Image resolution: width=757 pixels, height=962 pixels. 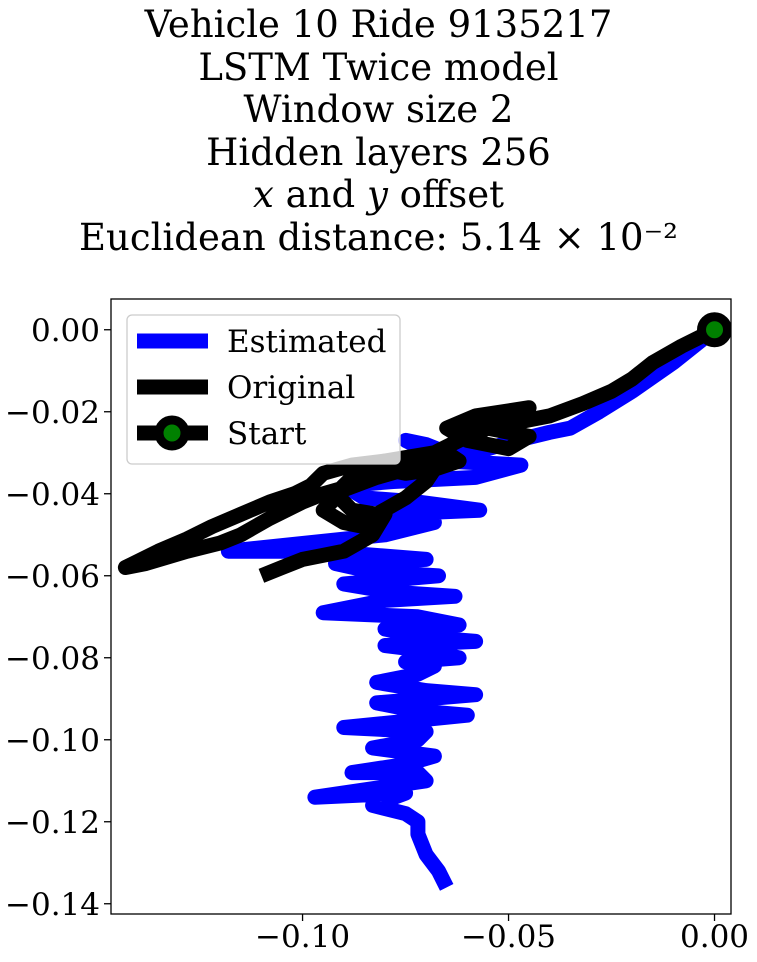 What do you see at coordinates (378, 152) in the screenshot?
I see `title-line-4: Hidden layers 256` at bounding box center [378, 152].